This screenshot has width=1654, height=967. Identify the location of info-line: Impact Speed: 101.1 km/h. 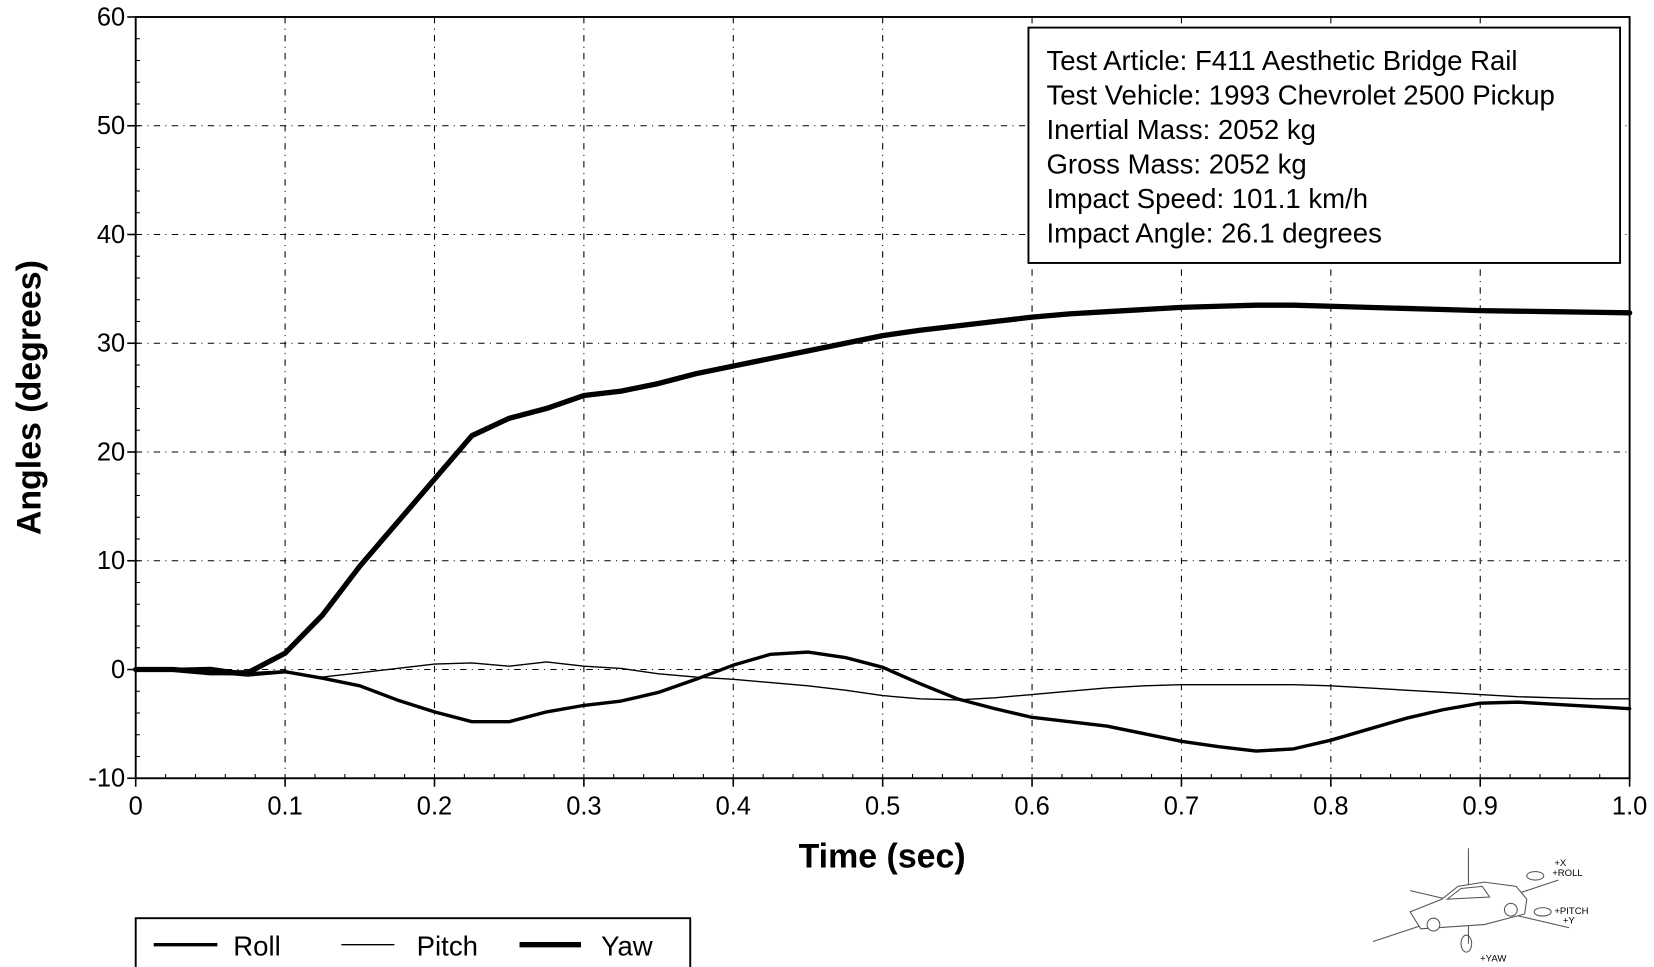
(1207, 198).